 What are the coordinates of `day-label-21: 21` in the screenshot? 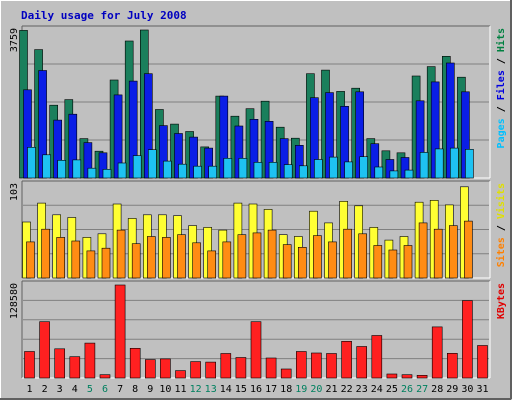 It's located at (331, 389).